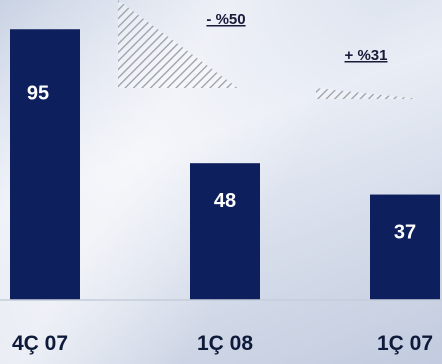 The height and width of the screenshot is (364, 442). I want to click on data-label: 37, so click(405, 233).